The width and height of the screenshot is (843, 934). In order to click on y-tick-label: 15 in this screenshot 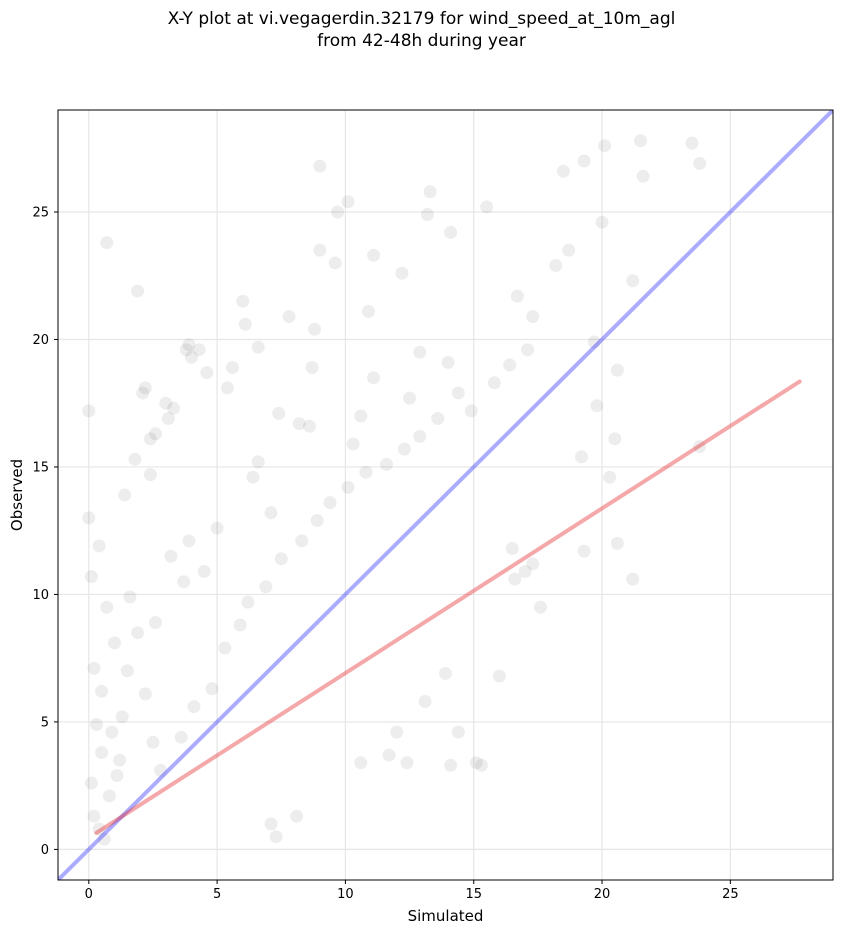, I will do `click(40, 467)`.